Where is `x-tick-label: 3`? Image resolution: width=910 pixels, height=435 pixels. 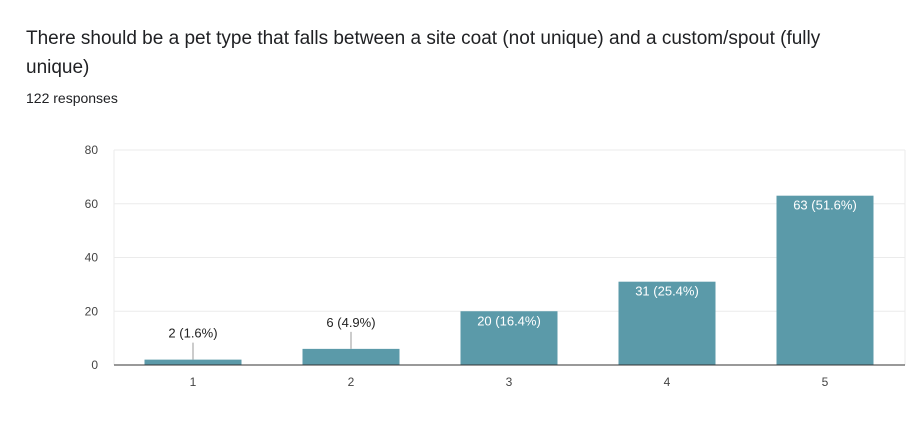
x-tick-label: 3 is located at coordinates (509, 382).